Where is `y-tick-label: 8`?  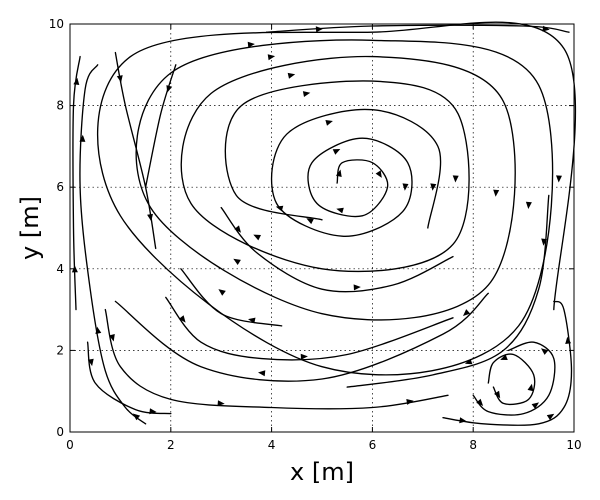
y-tick-label: 8 is located at coordinates (60, 106).